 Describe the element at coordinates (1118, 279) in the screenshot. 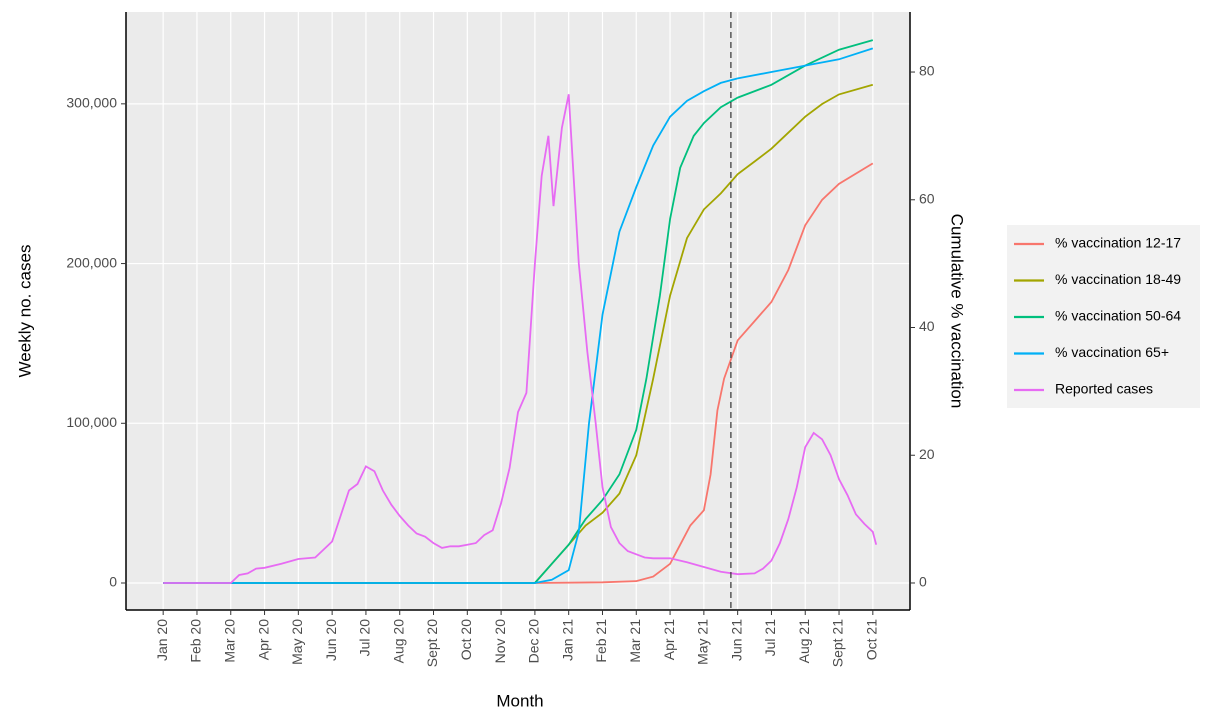

I see `legend-label: % vaccination 18-49` at that location.